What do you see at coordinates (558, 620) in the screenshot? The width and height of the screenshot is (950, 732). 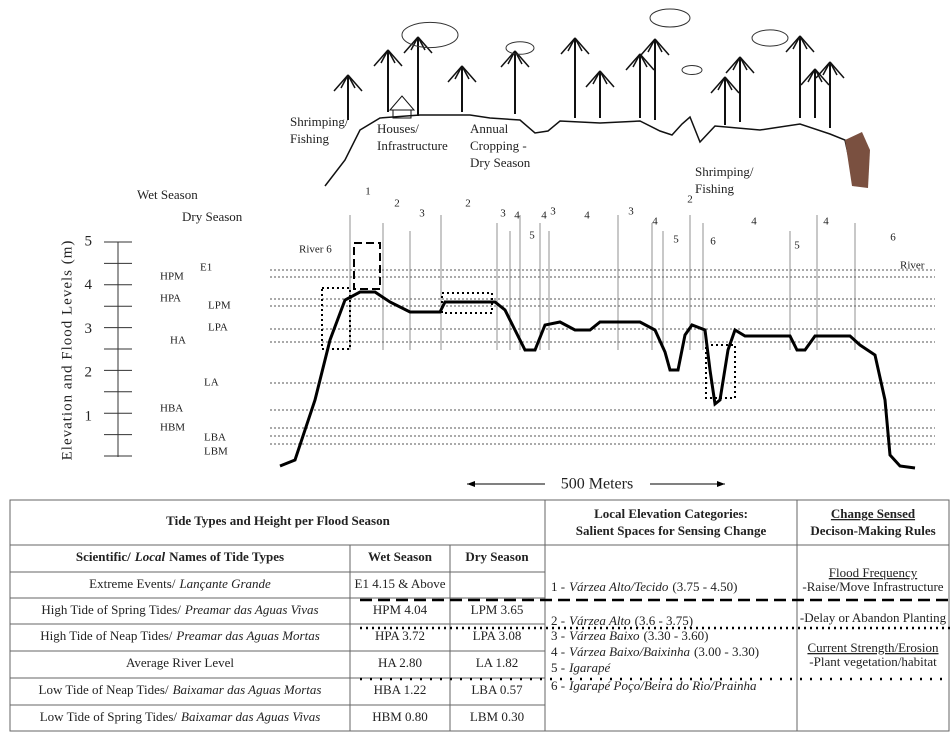 I see `text-part: 2 -` at bounding box center [558, 620].